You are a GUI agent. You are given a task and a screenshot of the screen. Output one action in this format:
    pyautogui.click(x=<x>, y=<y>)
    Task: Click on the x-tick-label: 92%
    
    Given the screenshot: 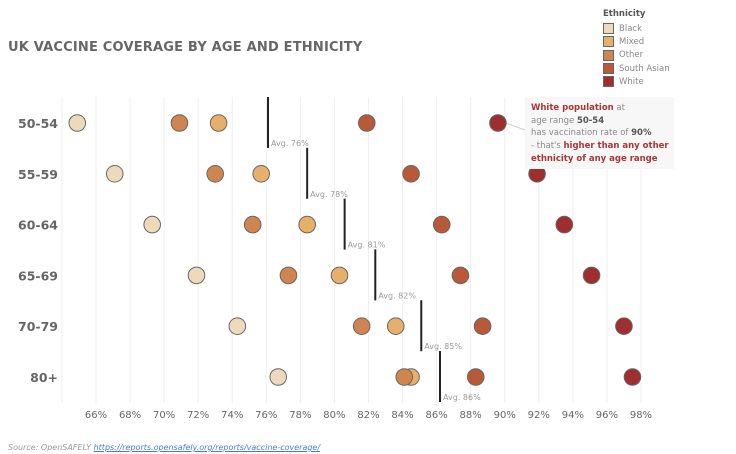 What is the action you would take?
    pyautogui.click(x=539, y=415)
    